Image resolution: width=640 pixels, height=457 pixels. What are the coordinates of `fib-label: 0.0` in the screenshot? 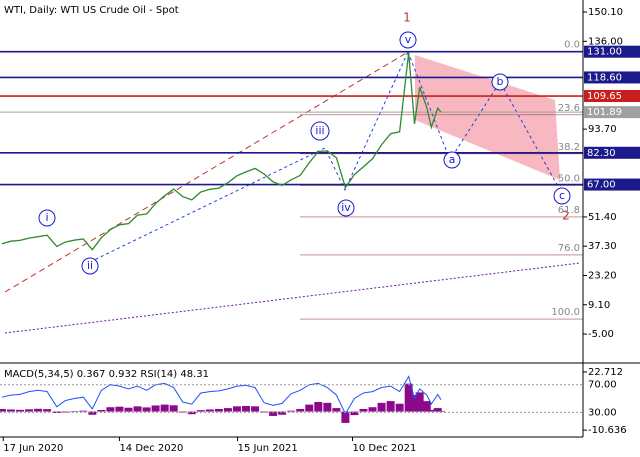 It's located at (572, 45).